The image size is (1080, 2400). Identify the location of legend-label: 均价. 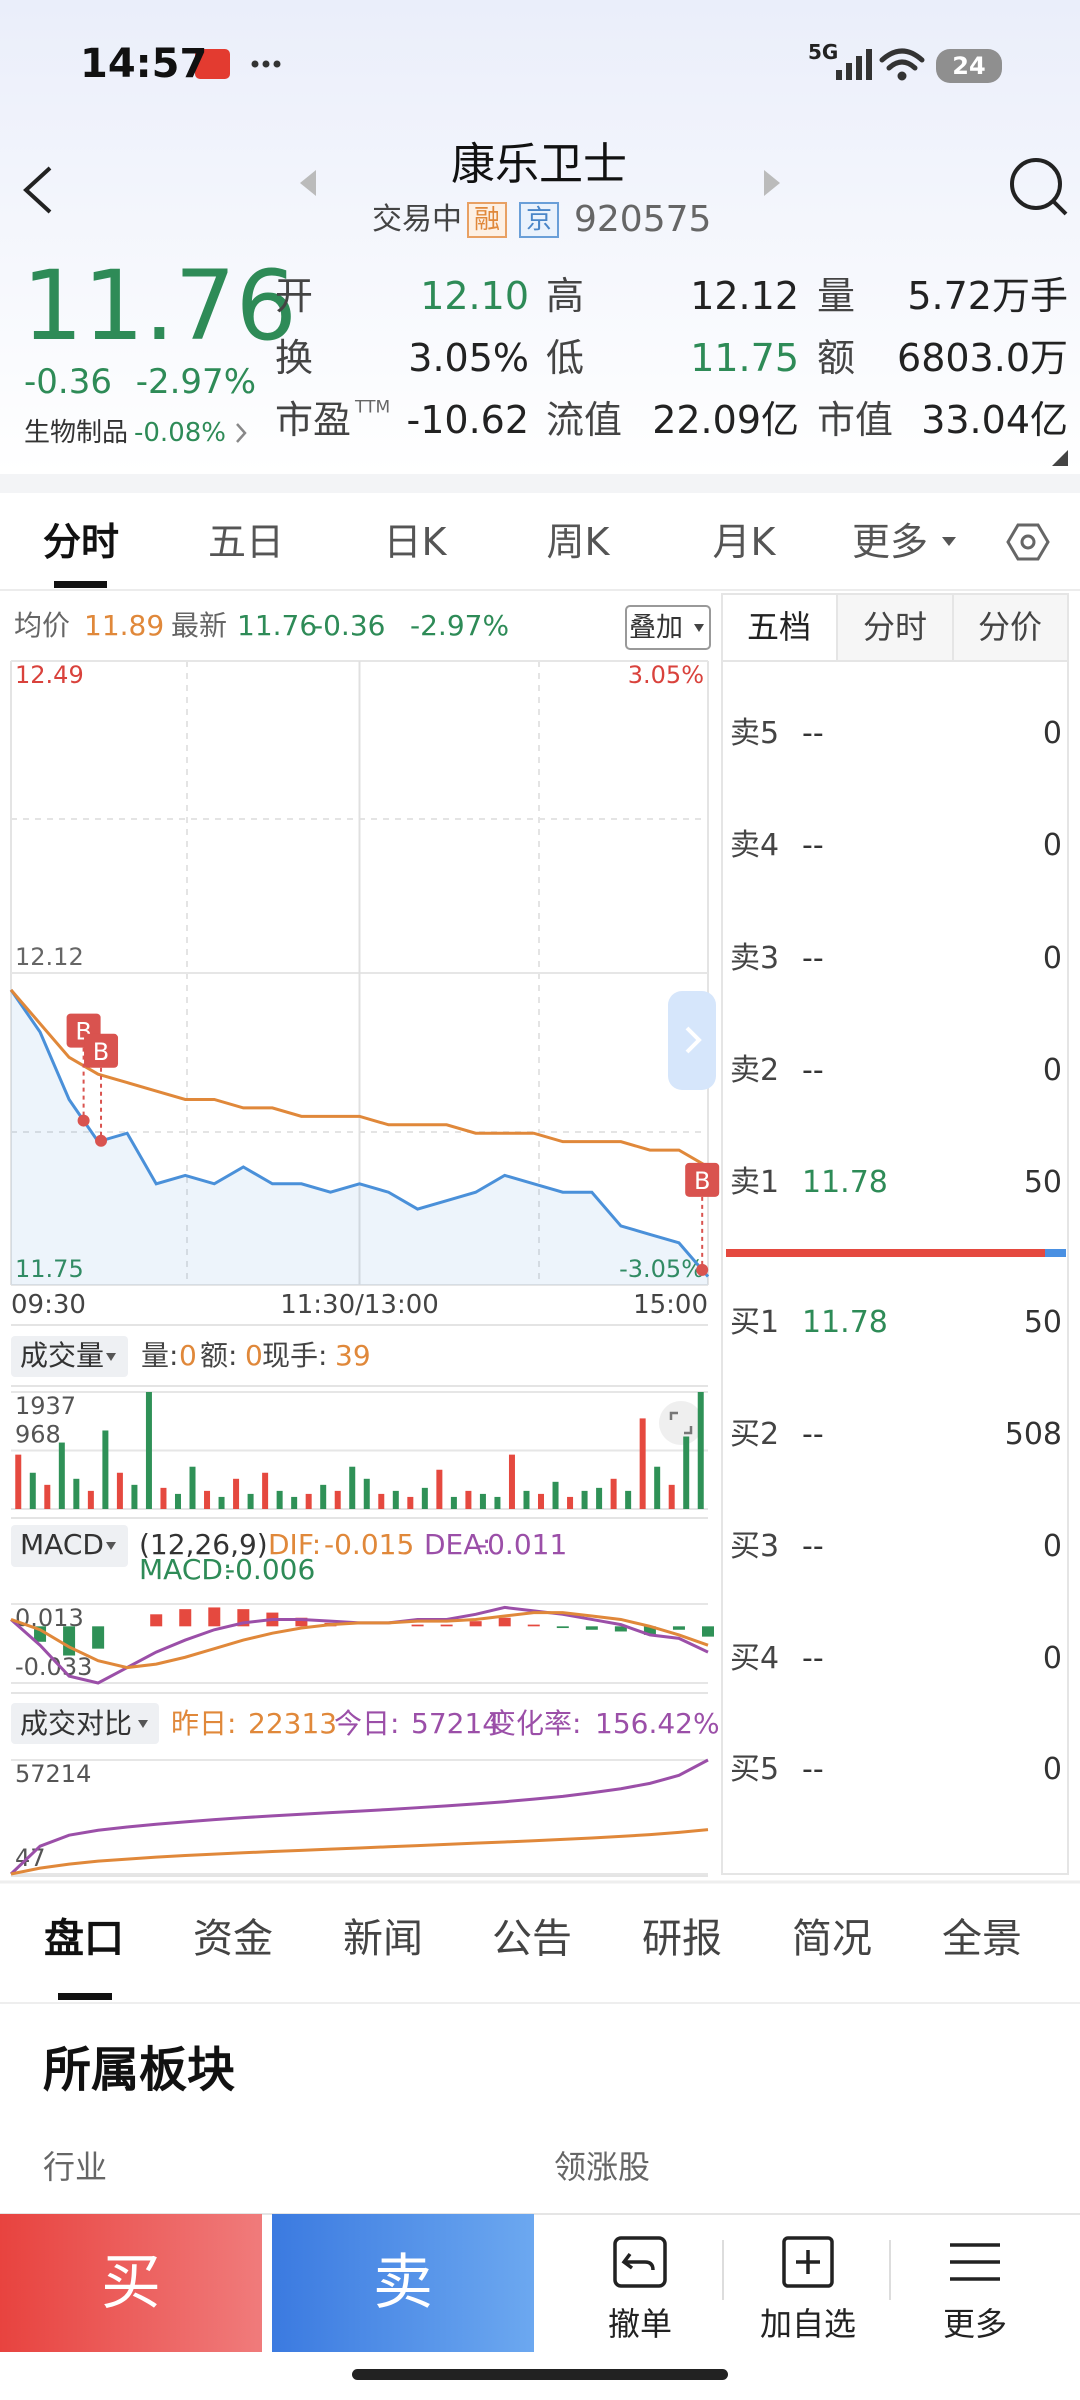
(42, 625).